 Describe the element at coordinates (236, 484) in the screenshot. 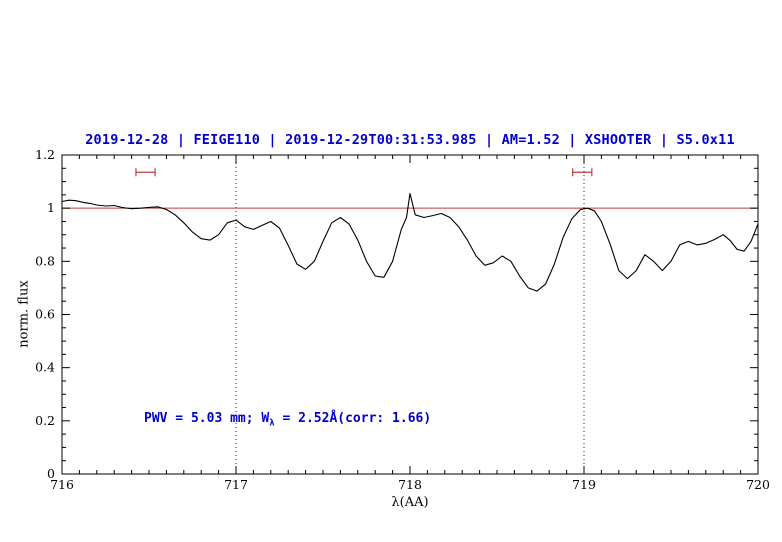

I see `x-tick-label: 717` at that location.